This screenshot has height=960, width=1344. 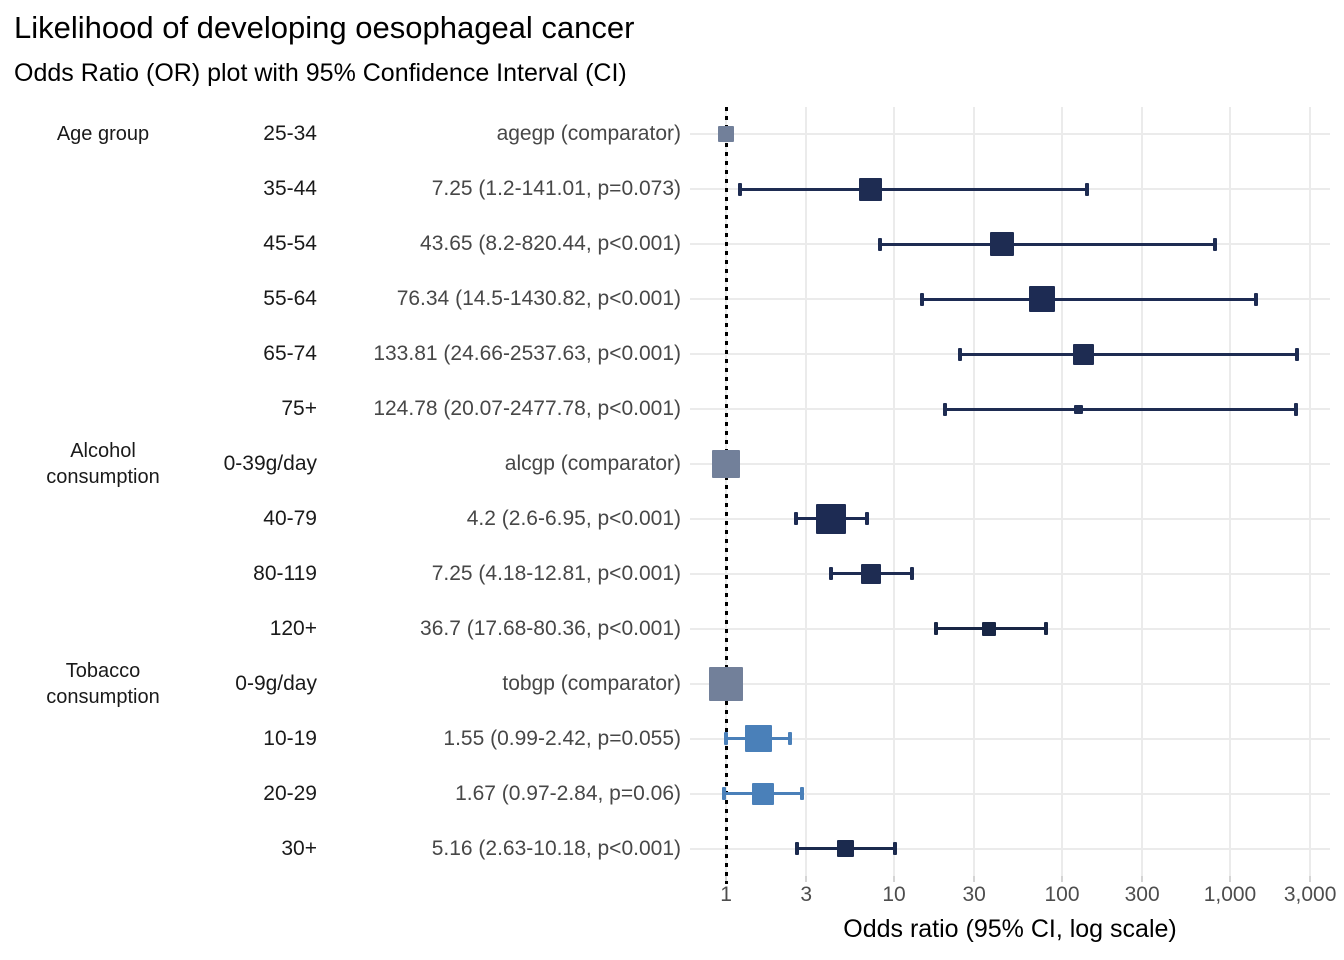 I want to click on level-label: 10-19, so click(x=290, y=738).